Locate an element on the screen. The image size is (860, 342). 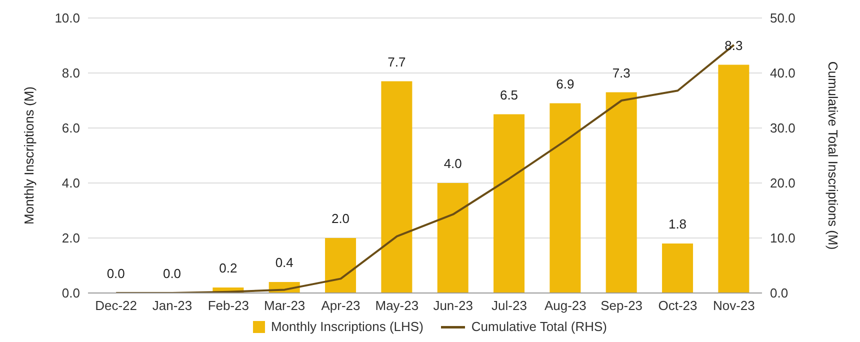
x-tick-label: Feb-23 is located at coordinates (229, 306).